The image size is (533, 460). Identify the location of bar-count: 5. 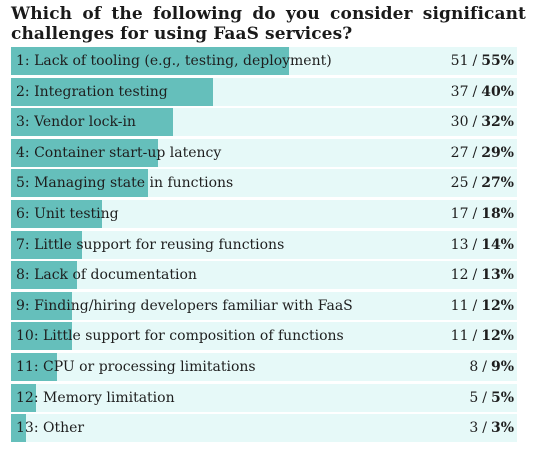
(474, 398).